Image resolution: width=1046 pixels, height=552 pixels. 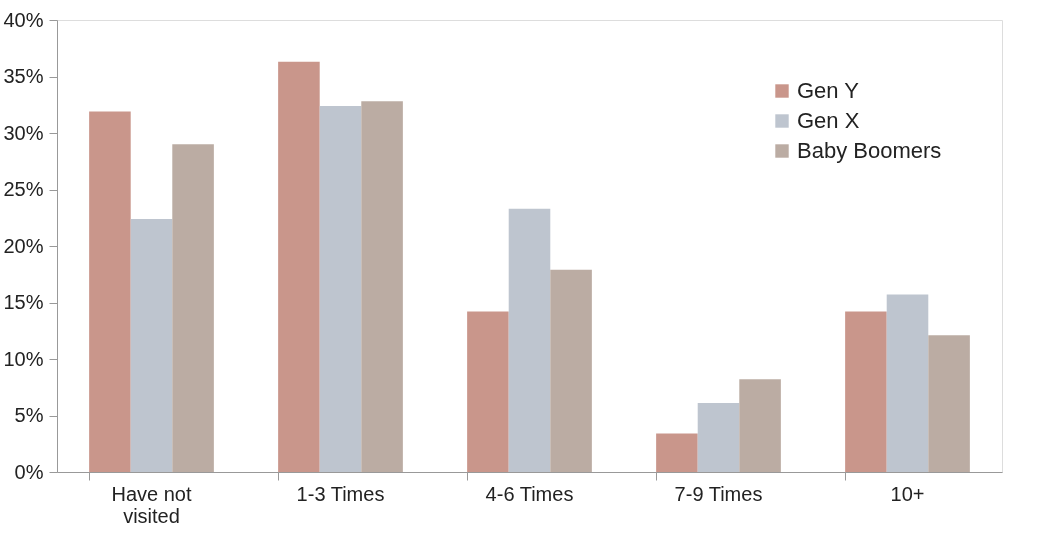 What do you see at coordinates (340, 493) in the screenshot?
I see `x-tick-label: 1-3 Times` at bounding box center [340, 493].